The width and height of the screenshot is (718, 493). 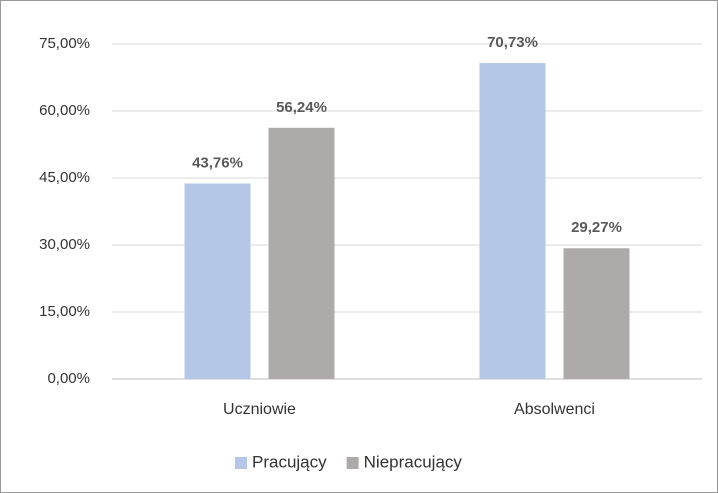 I want to click on y-tick-label: 75,00%, so click(x=64, y=43).